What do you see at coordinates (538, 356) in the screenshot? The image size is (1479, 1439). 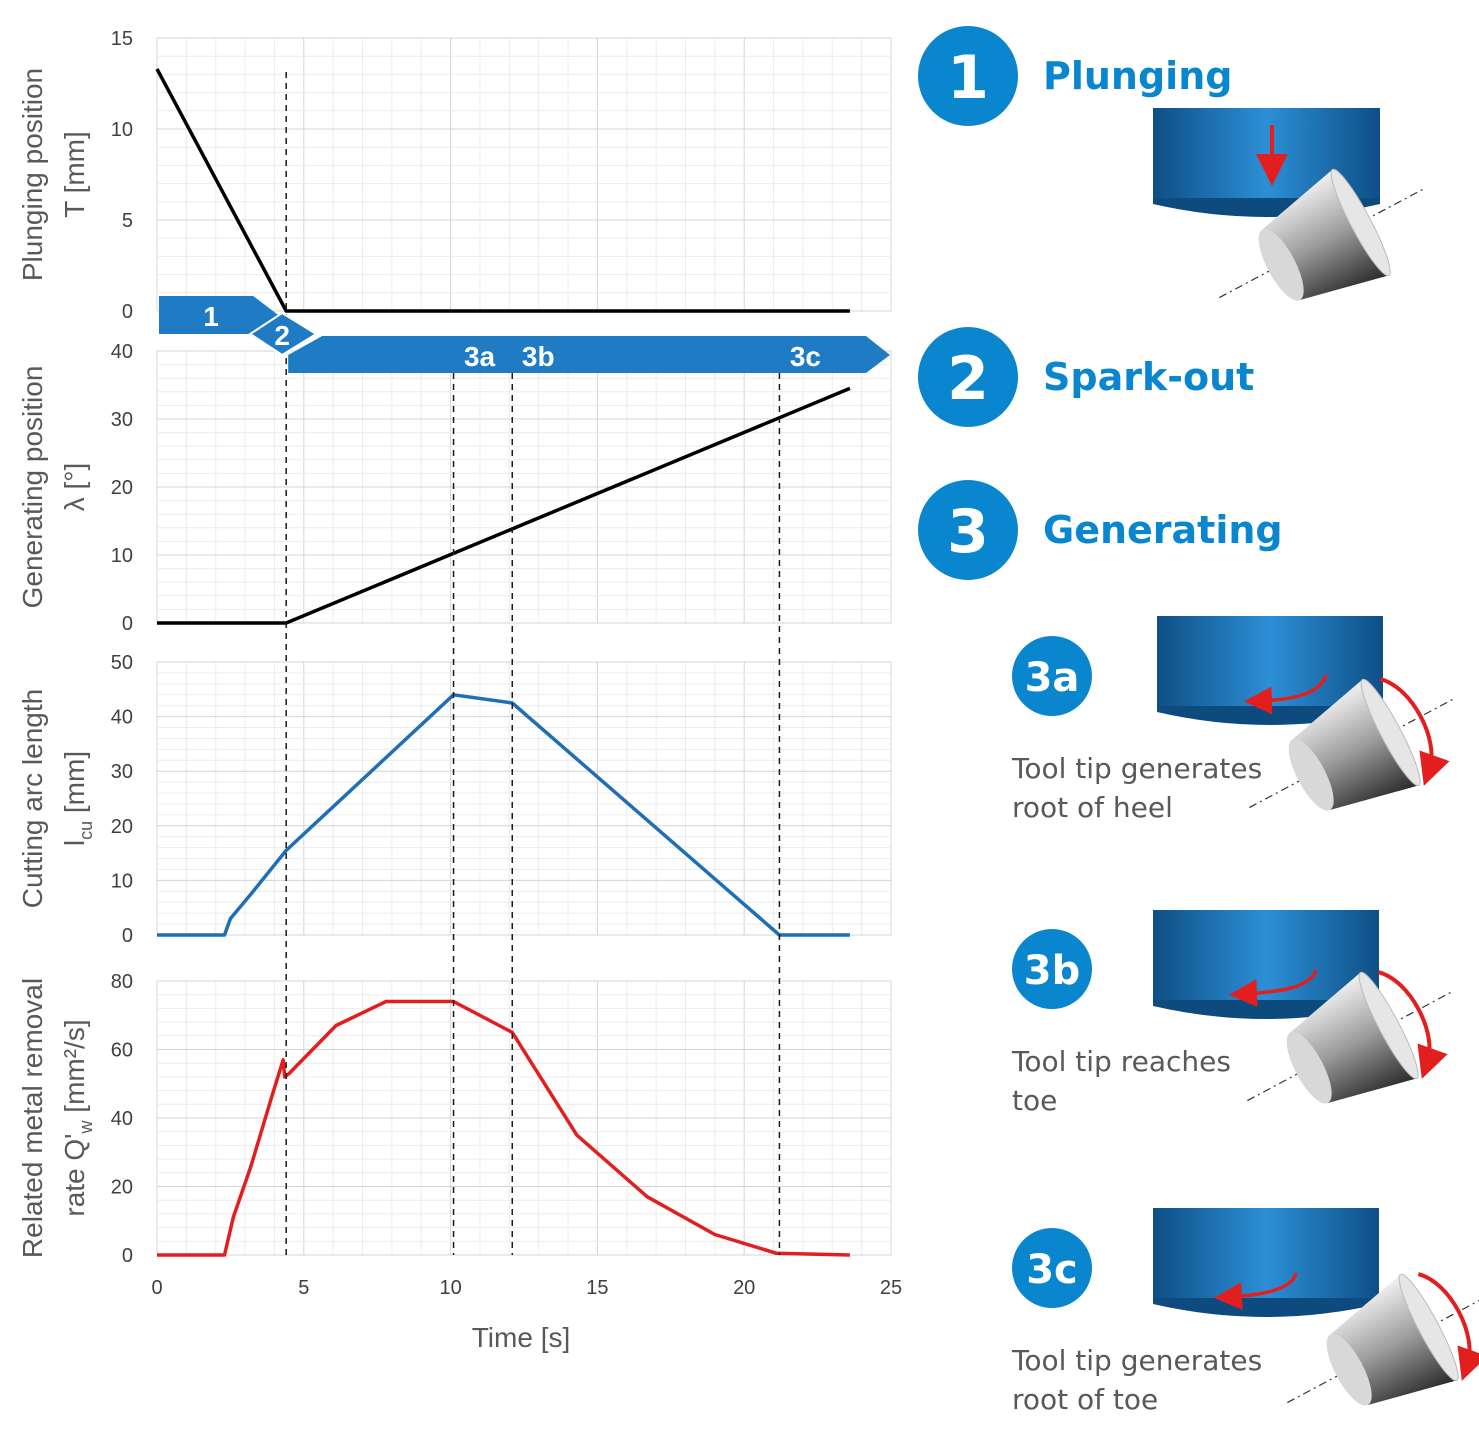 I see `phase-3b-label: 3b` at bounding box center [538, 356].